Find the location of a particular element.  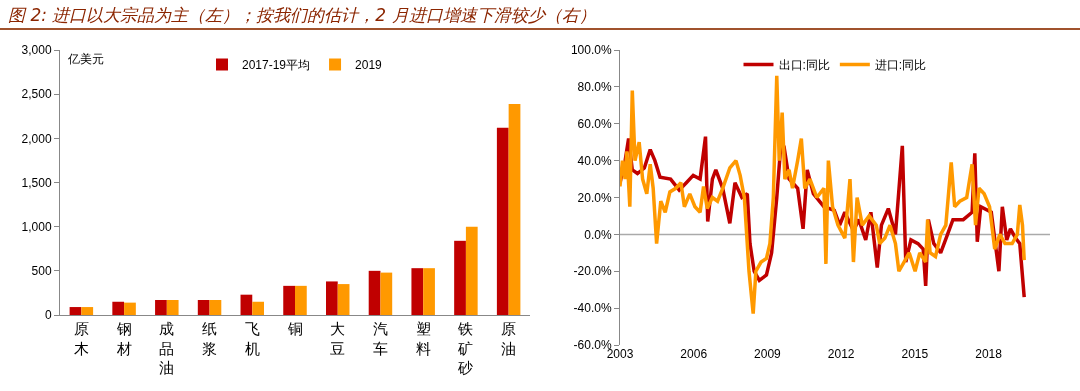

x-tick-label: 原油 is located at coordinates (509, 338).